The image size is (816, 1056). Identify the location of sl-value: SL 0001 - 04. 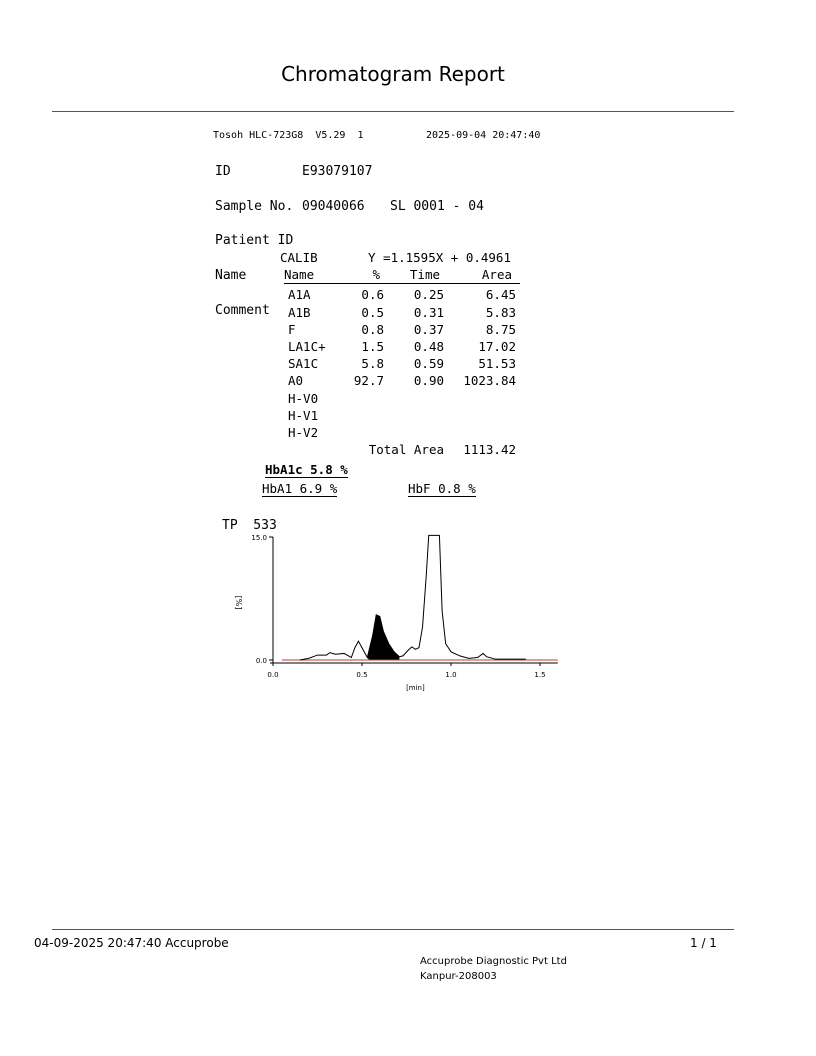
(437, 206).